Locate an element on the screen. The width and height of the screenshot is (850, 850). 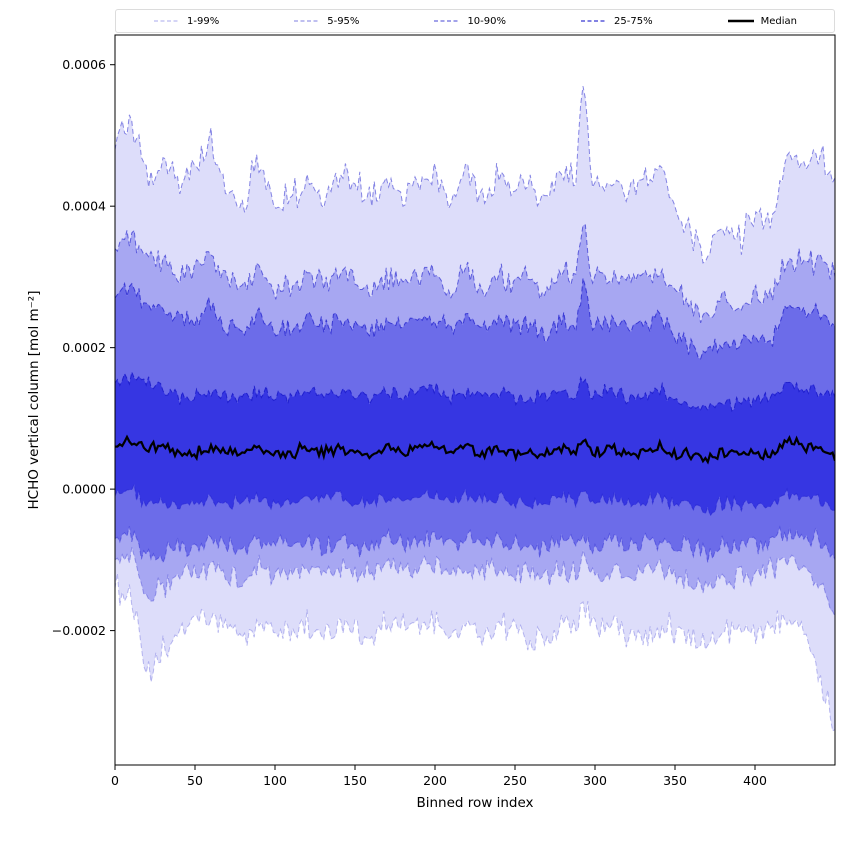
legend-item: 5-95% is located at coordinates (326, 21).